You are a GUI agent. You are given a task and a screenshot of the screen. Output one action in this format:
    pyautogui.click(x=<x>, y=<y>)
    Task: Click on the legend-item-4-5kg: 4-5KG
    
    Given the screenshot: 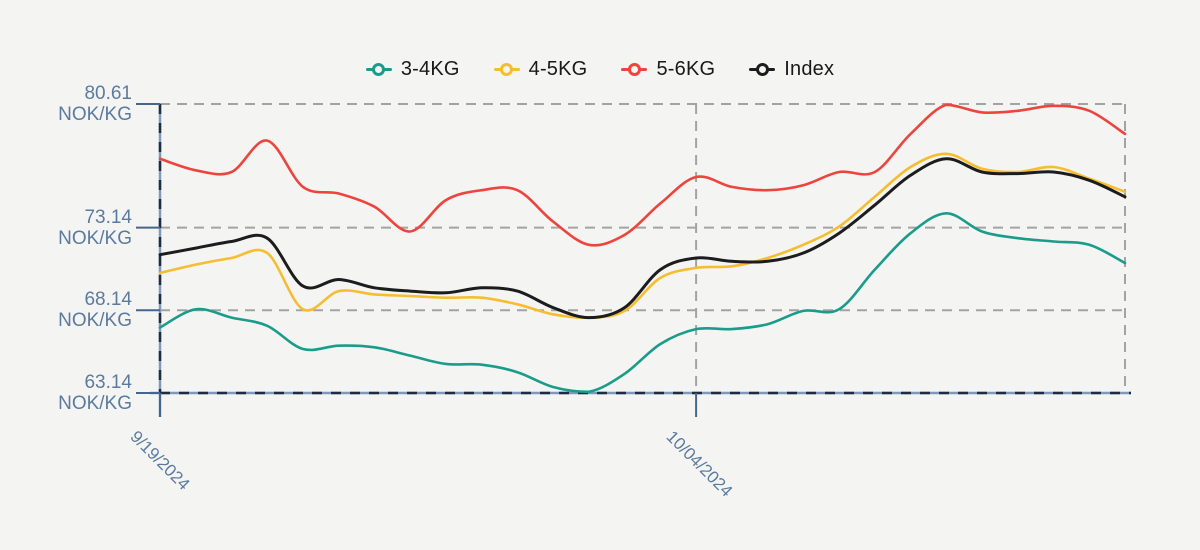 What is the action you would take?
    pyautogui.click(x=540, y=69)
    